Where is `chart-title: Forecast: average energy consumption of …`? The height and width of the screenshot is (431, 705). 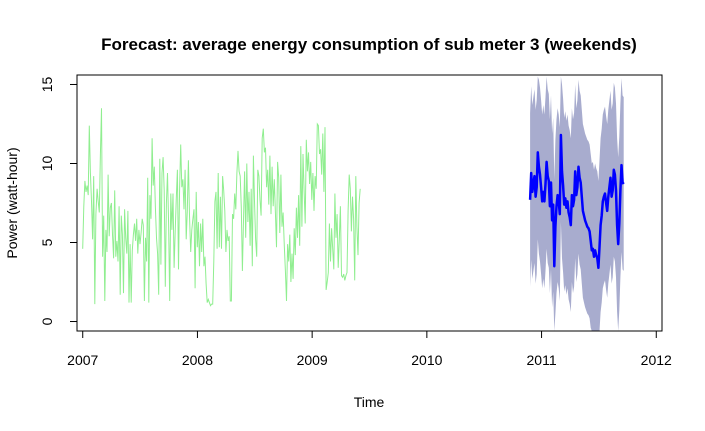 chart-title: Forecast: average energy consumption of … is located at coordinates (369, 44).